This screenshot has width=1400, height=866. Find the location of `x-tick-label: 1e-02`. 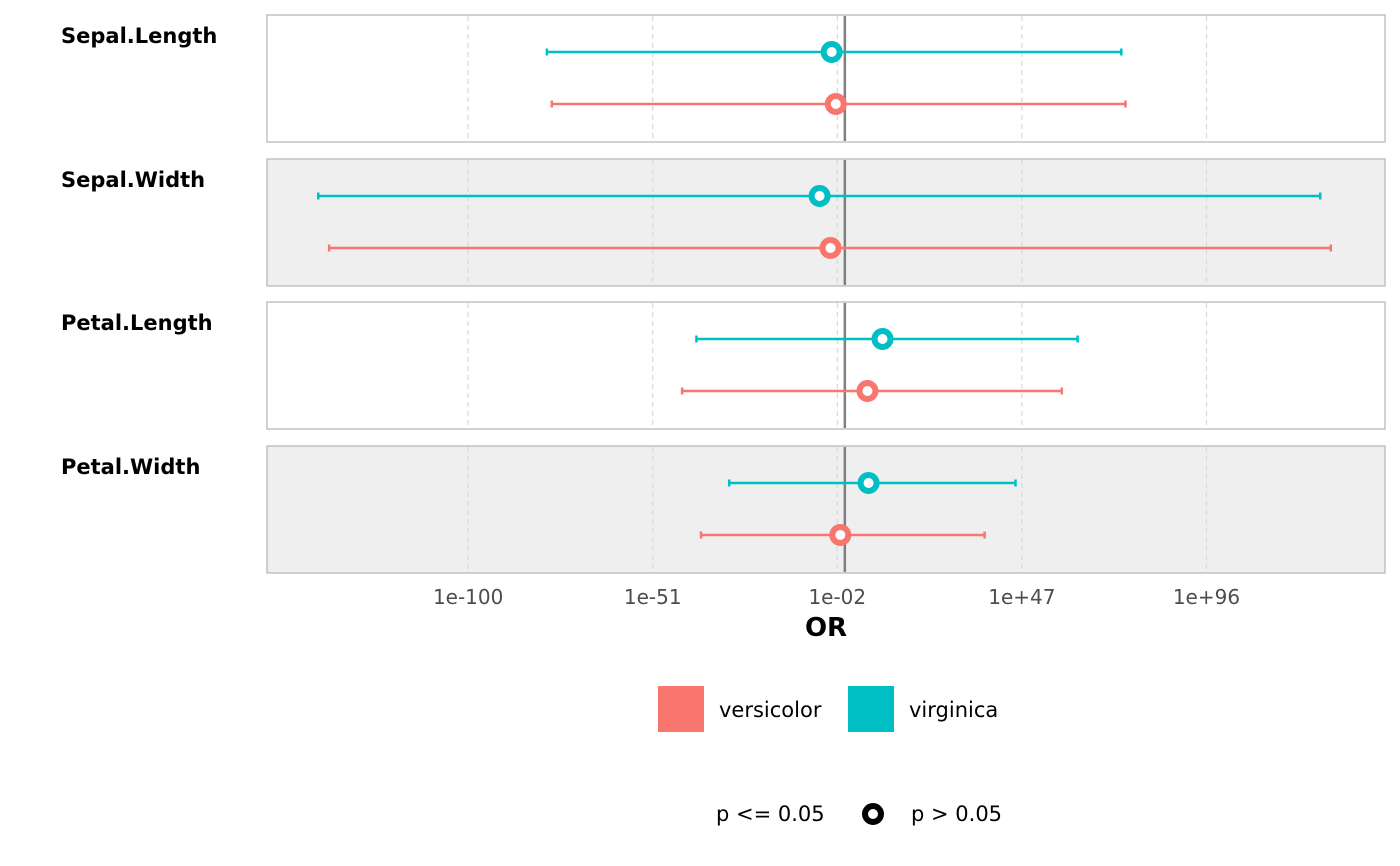

x-tick-label: 1e-02 is located at coordinates (837, 597).